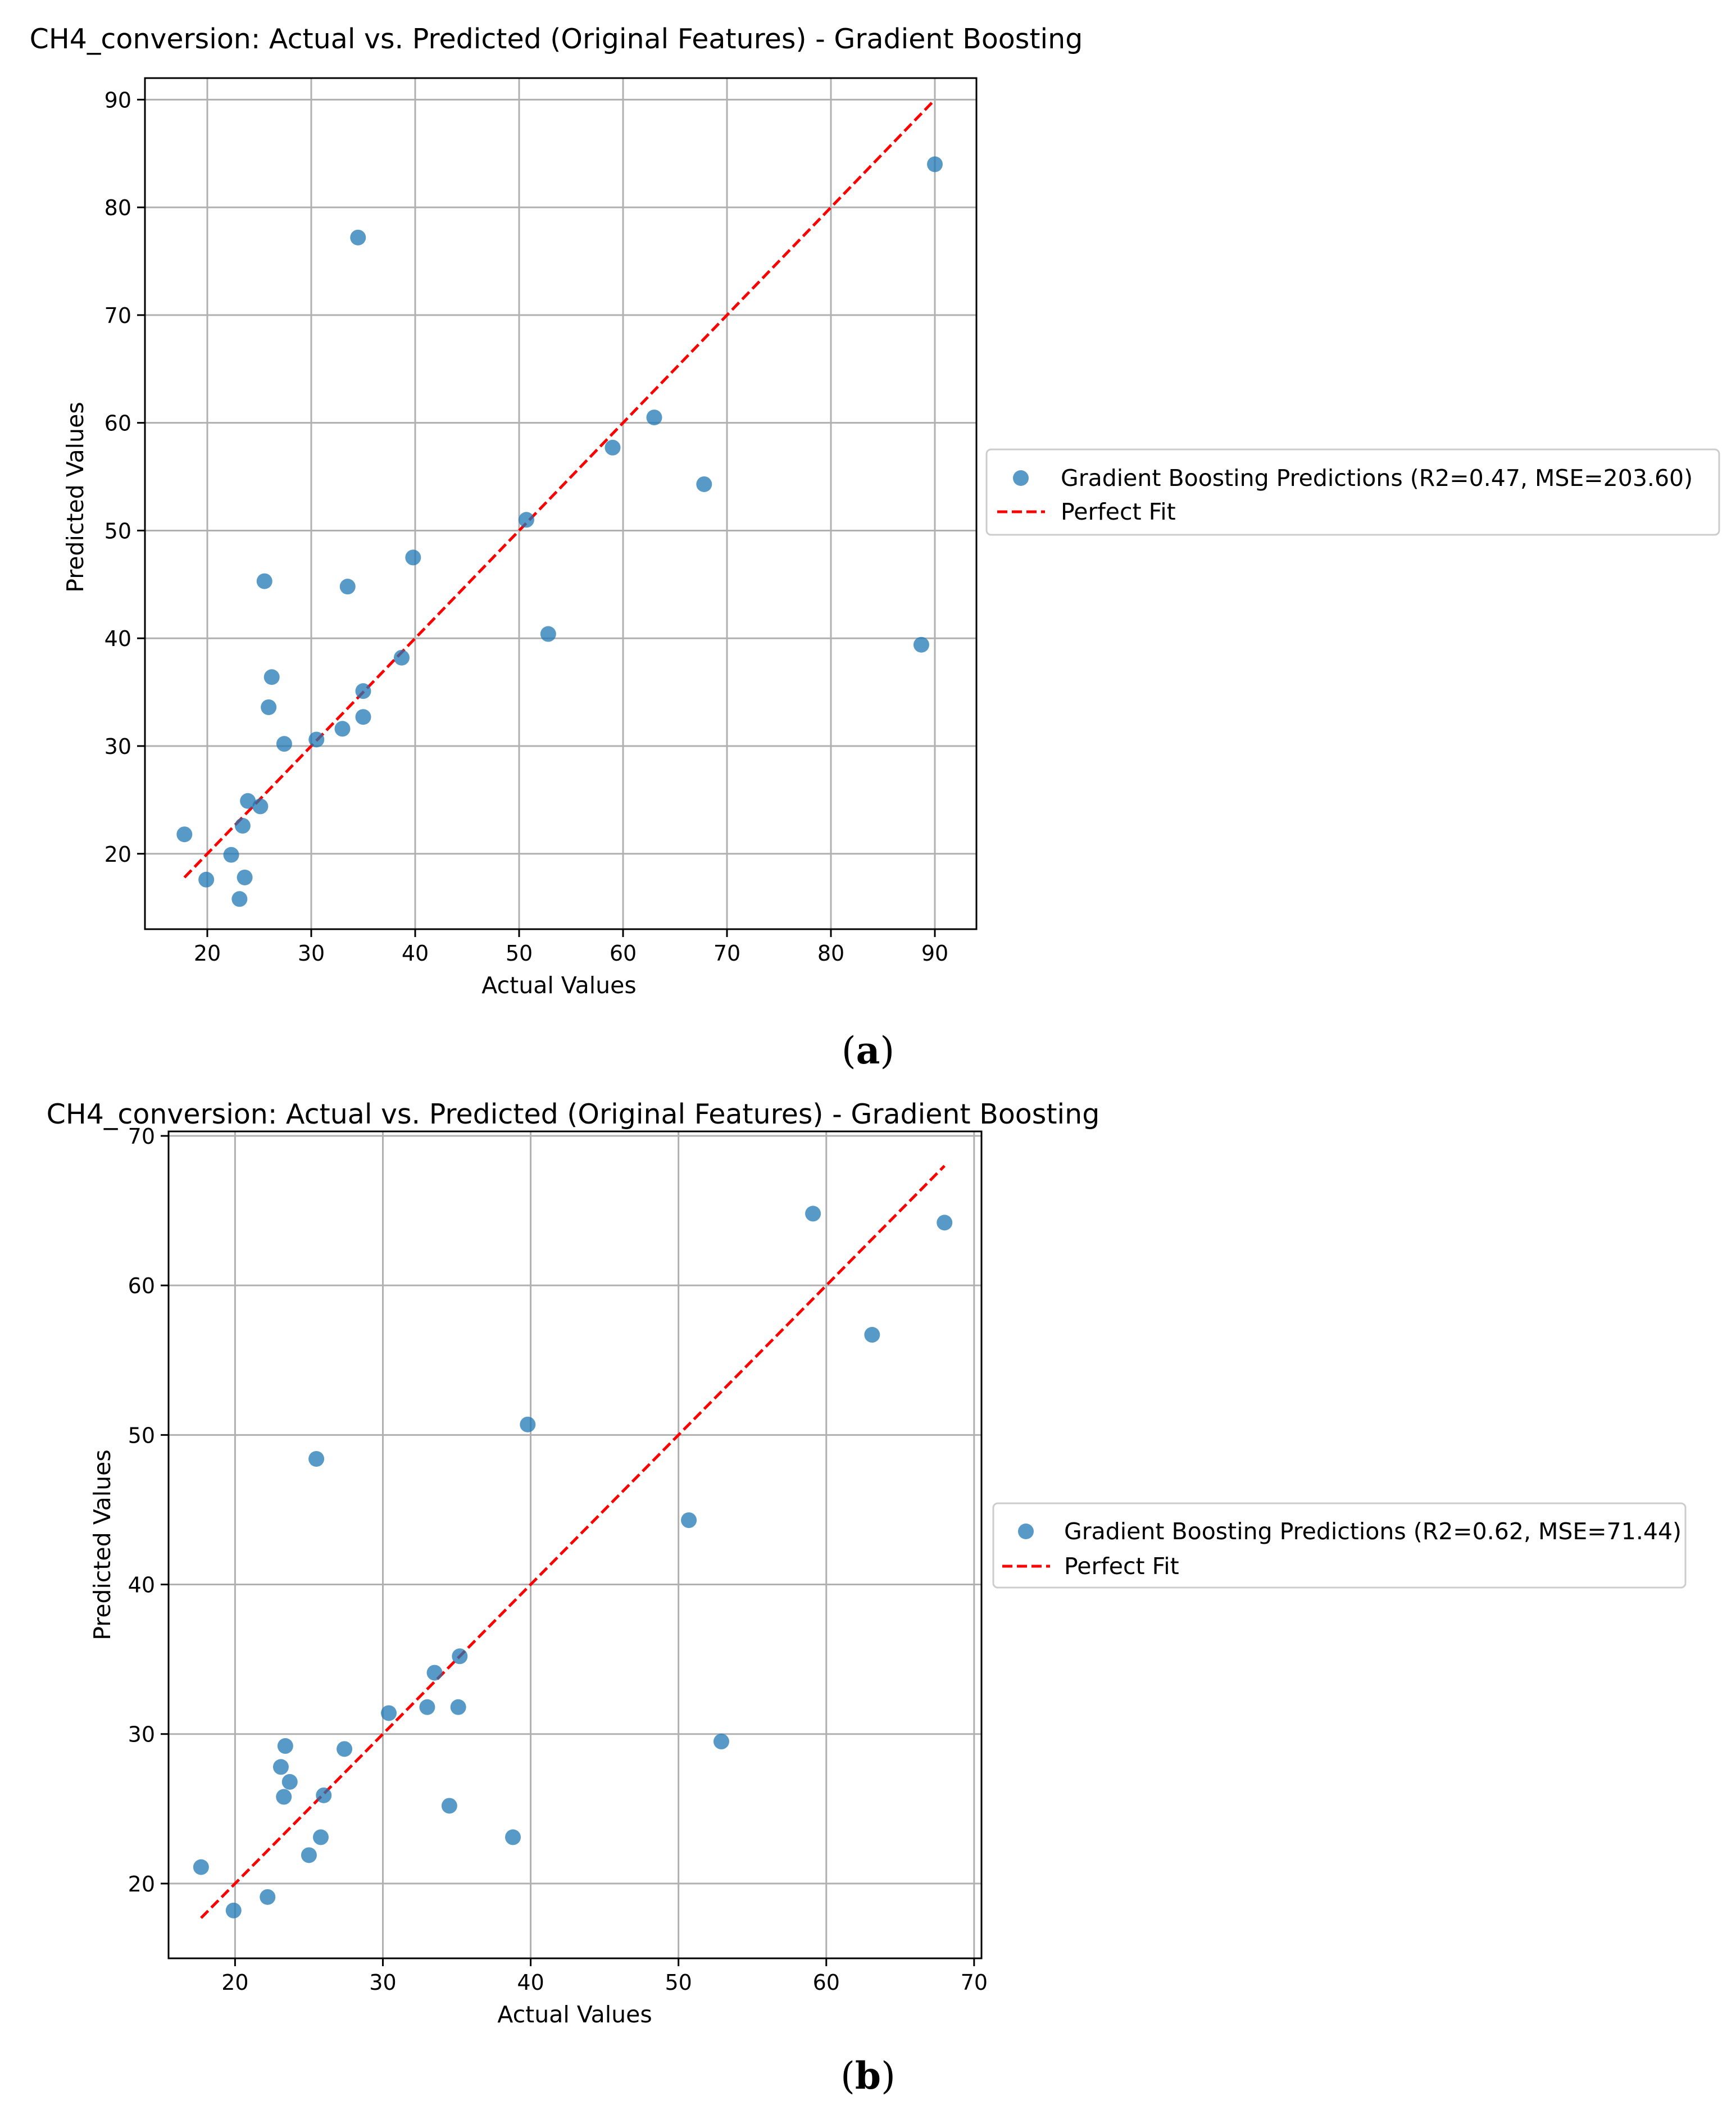 The height and width of the screenshot is (2119, 1736). Describe the element at coordinates (727, 953) in the screenshot. I see `chart-a-xtick-label-70: 70` at that location.